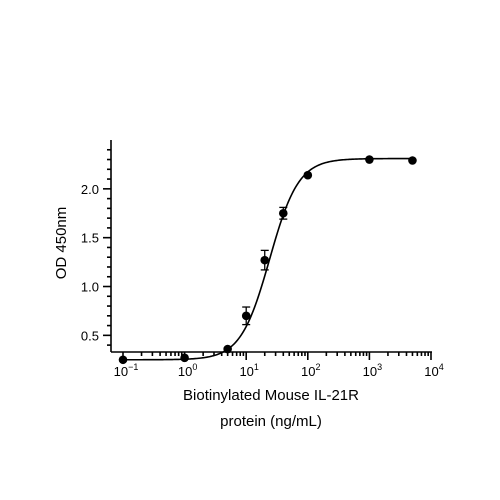 This screenshot has width=500, height=500. I want to click on x-tick-label: 10³, so click(372, 370).